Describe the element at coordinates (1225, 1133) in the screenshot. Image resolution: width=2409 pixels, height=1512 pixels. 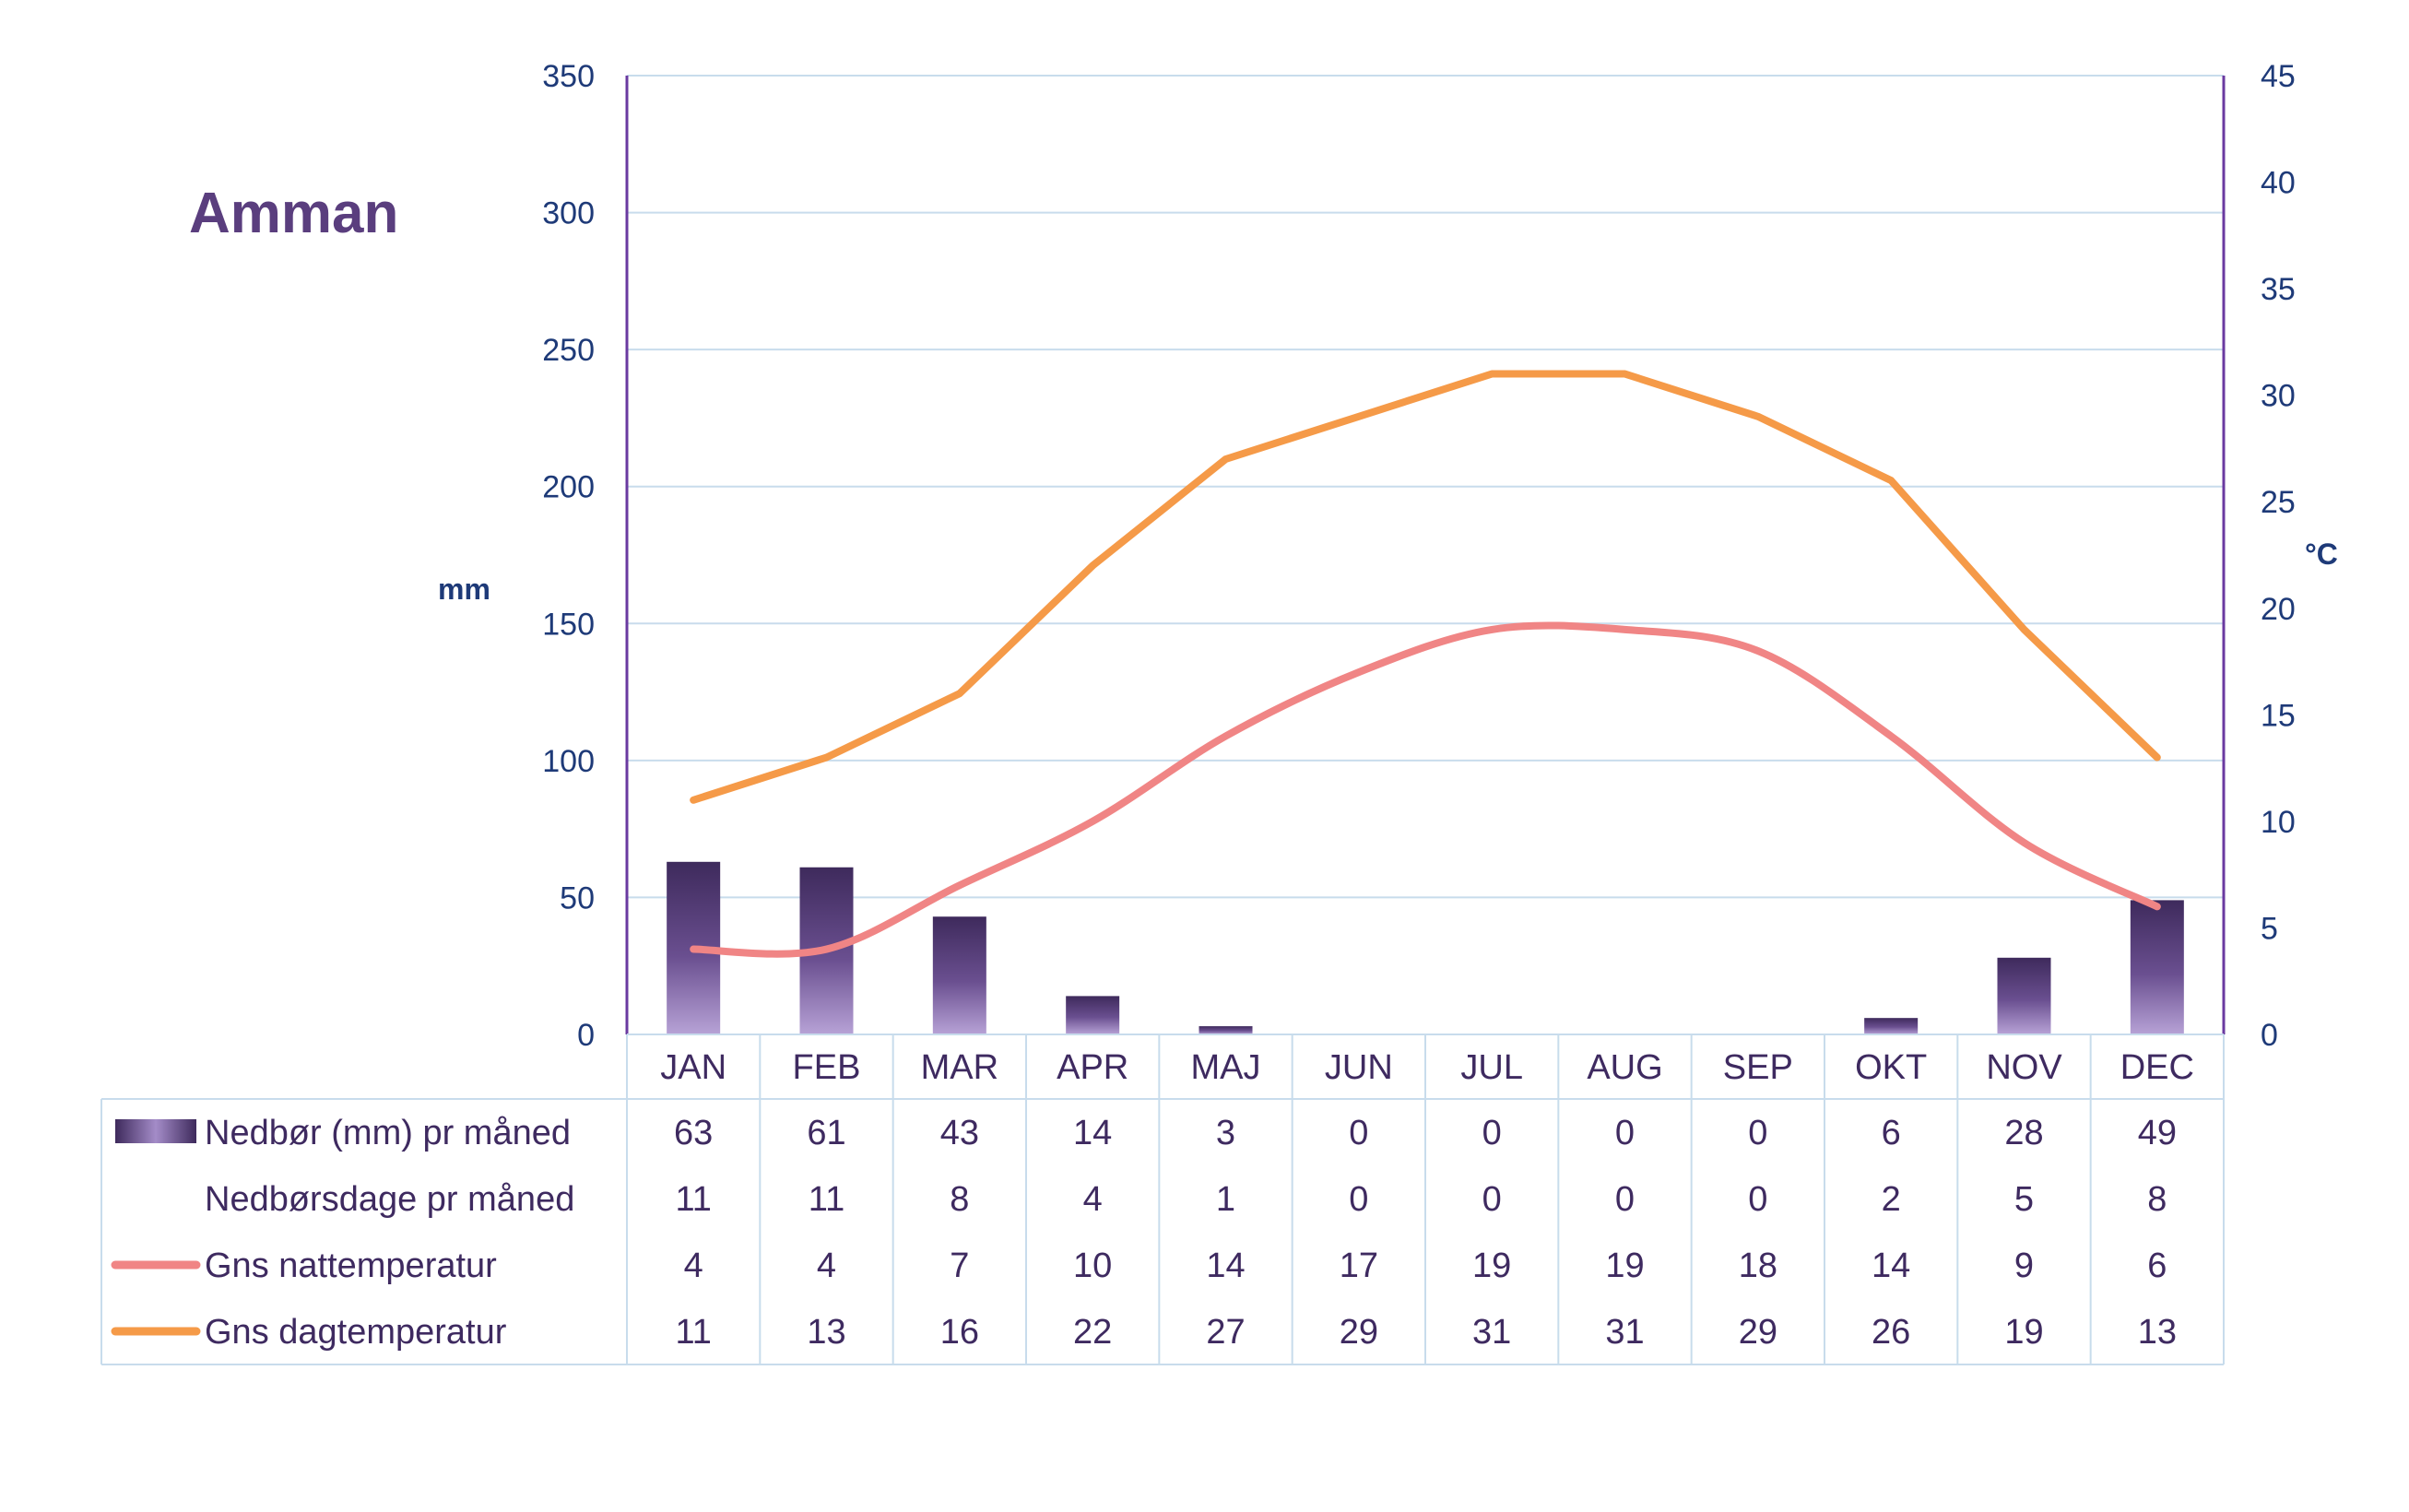
I see `table-cell: 3` at that location.